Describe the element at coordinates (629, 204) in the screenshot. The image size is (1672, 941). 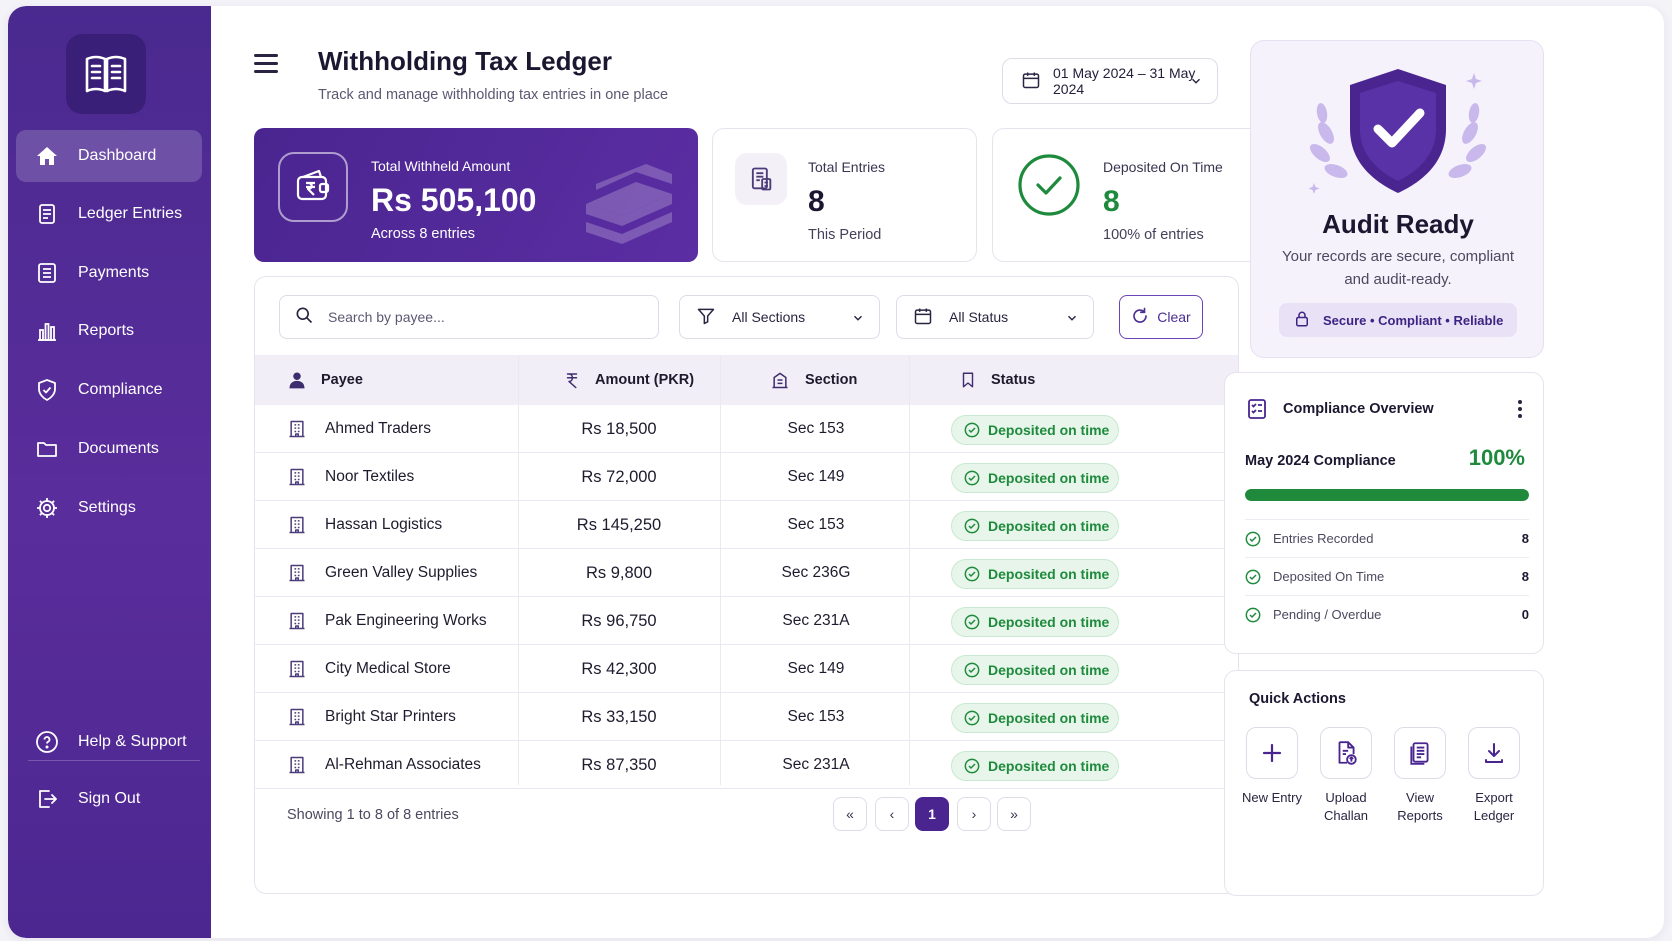
I see `coin-stack-icon` at that location.